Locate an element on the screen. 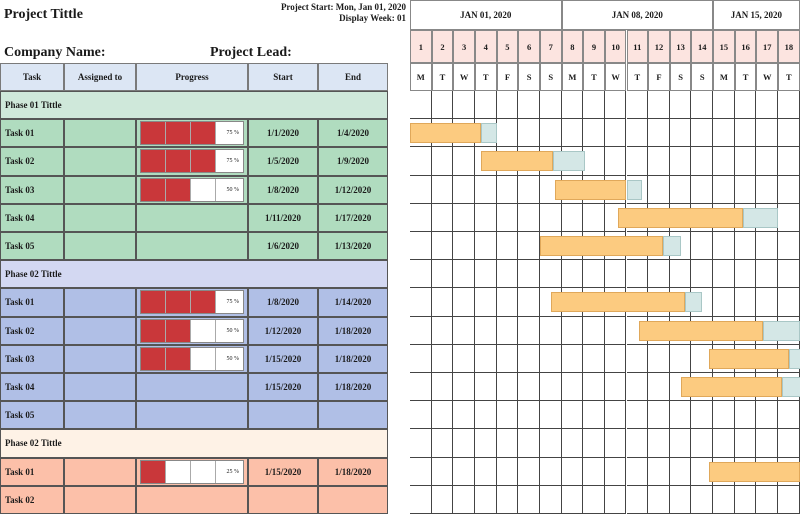  column-header-task: Task is located at coordinates (32, 77).